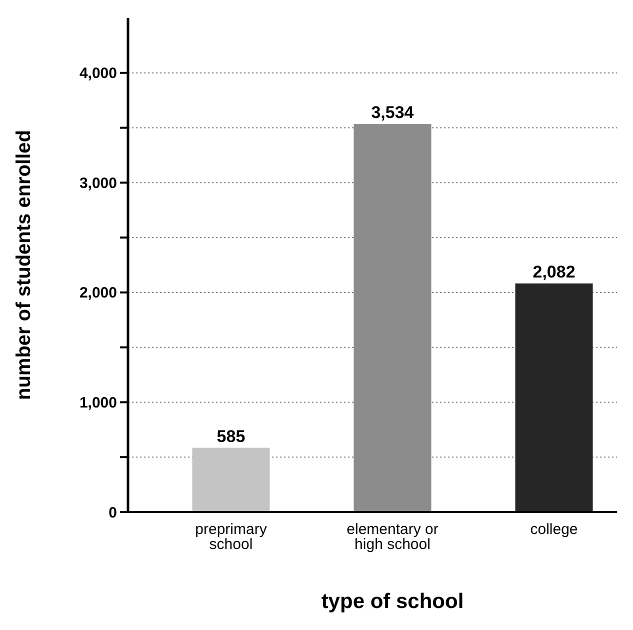 The image size is (633, 630). Describe the element at coordinates (392, 601) in the screenshot. I see `x-axis-title: type of school` at that location.